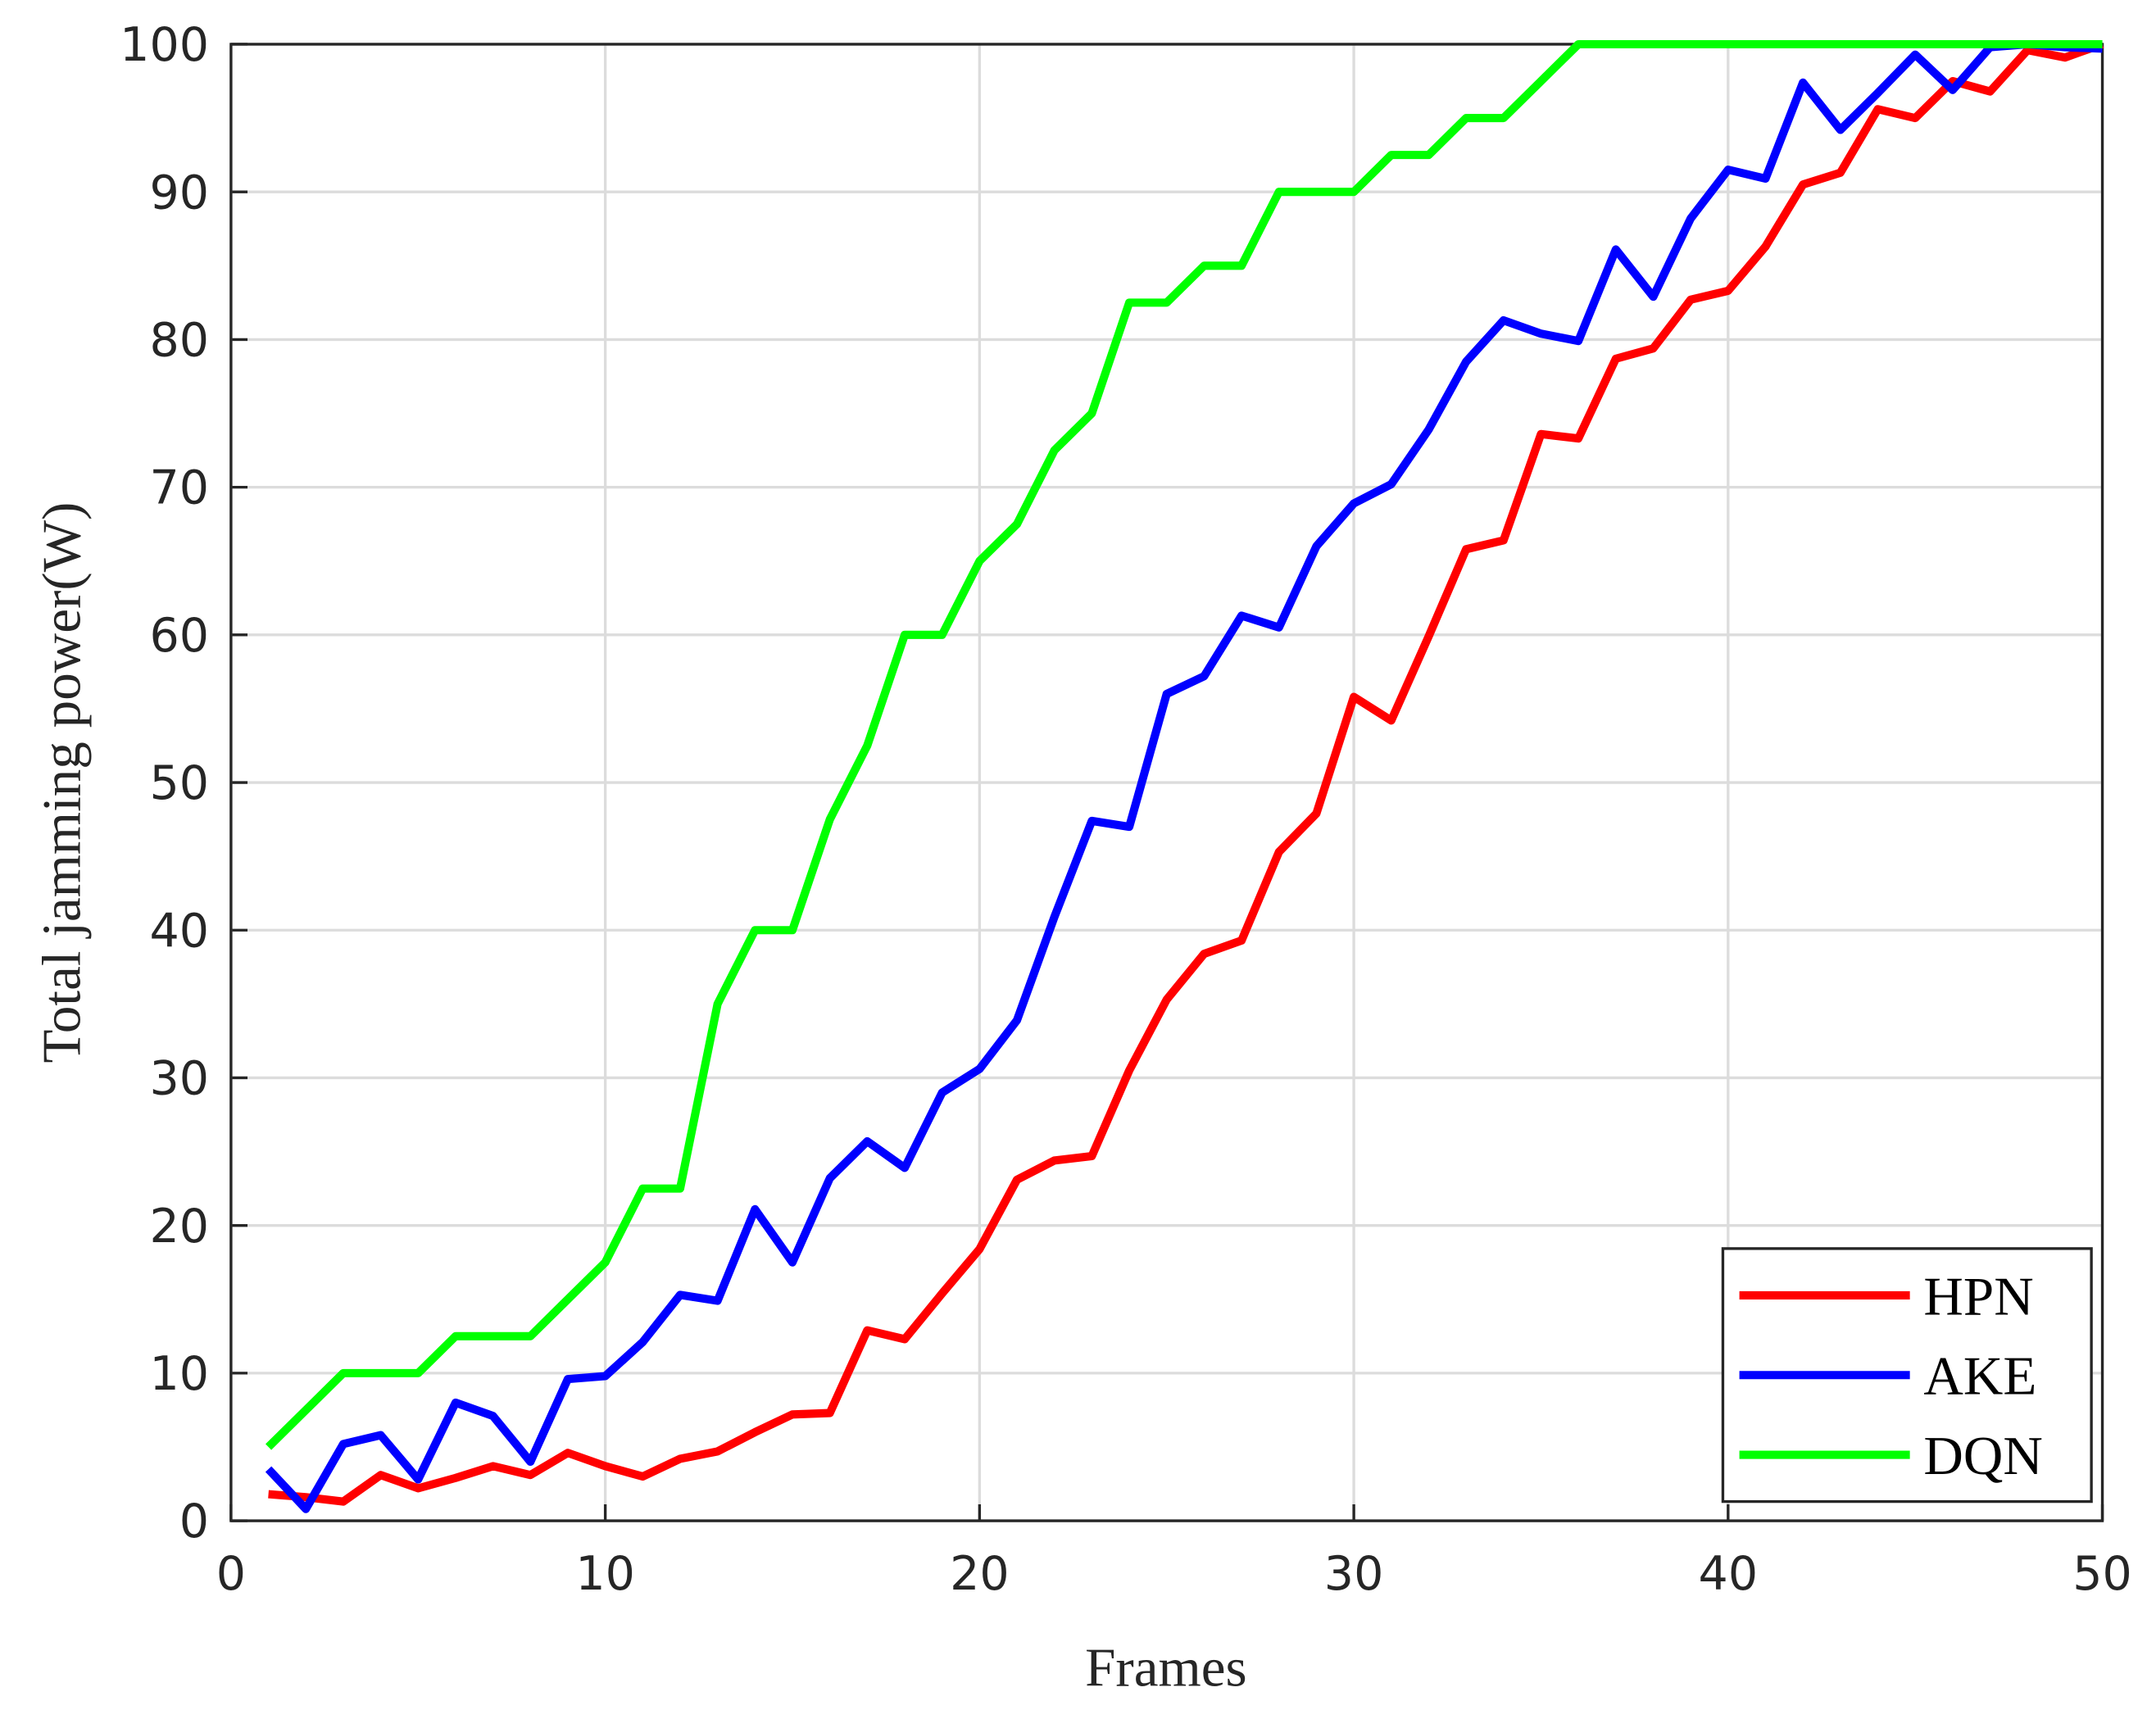  What do you see at coordinates (605, 1574) in the screenshot?
I see `x-tick-label: 10` at bounding box center [605, 1574].